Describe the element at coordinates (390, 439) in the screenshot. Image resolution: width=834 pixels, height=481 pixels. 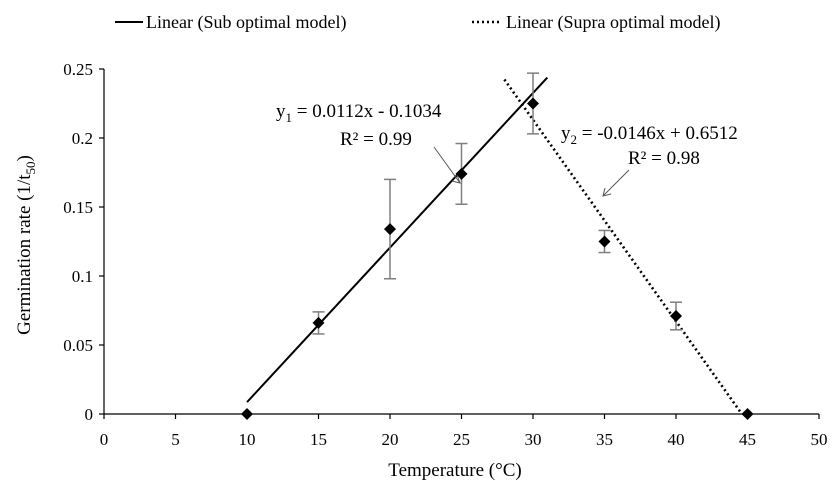
I see `x-tick-label: 20` at that location.